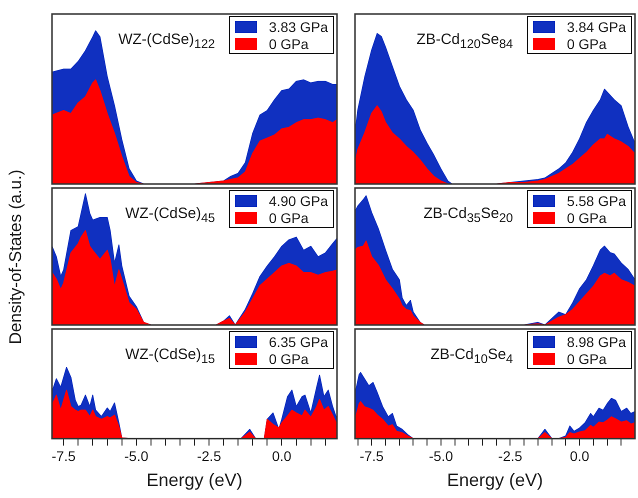 Image resolution: width=638 pixels, height=498 pixels. What do you see at coordinates (596, 342) in the screenshot?
I see `legend-label: 8.98 GPa` at bounding box center [596, 342].